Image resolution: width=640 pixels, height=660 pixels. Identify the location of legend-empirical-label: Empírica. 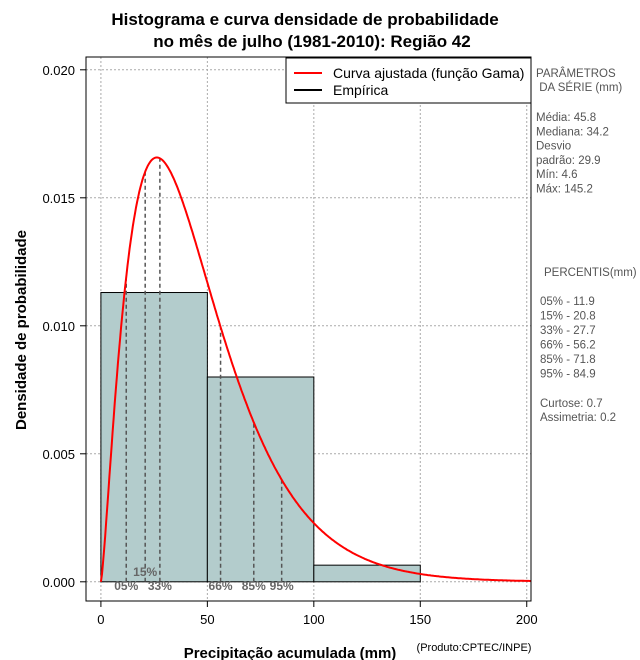
(360, 90).